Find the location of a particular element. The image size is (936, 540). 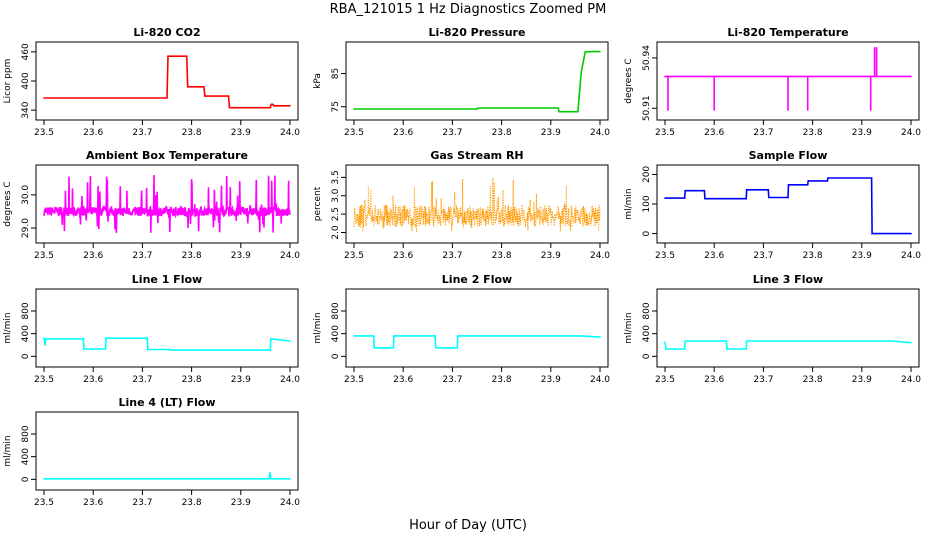

y-tick-label: 50.91 is located at coordinates (647, 108).